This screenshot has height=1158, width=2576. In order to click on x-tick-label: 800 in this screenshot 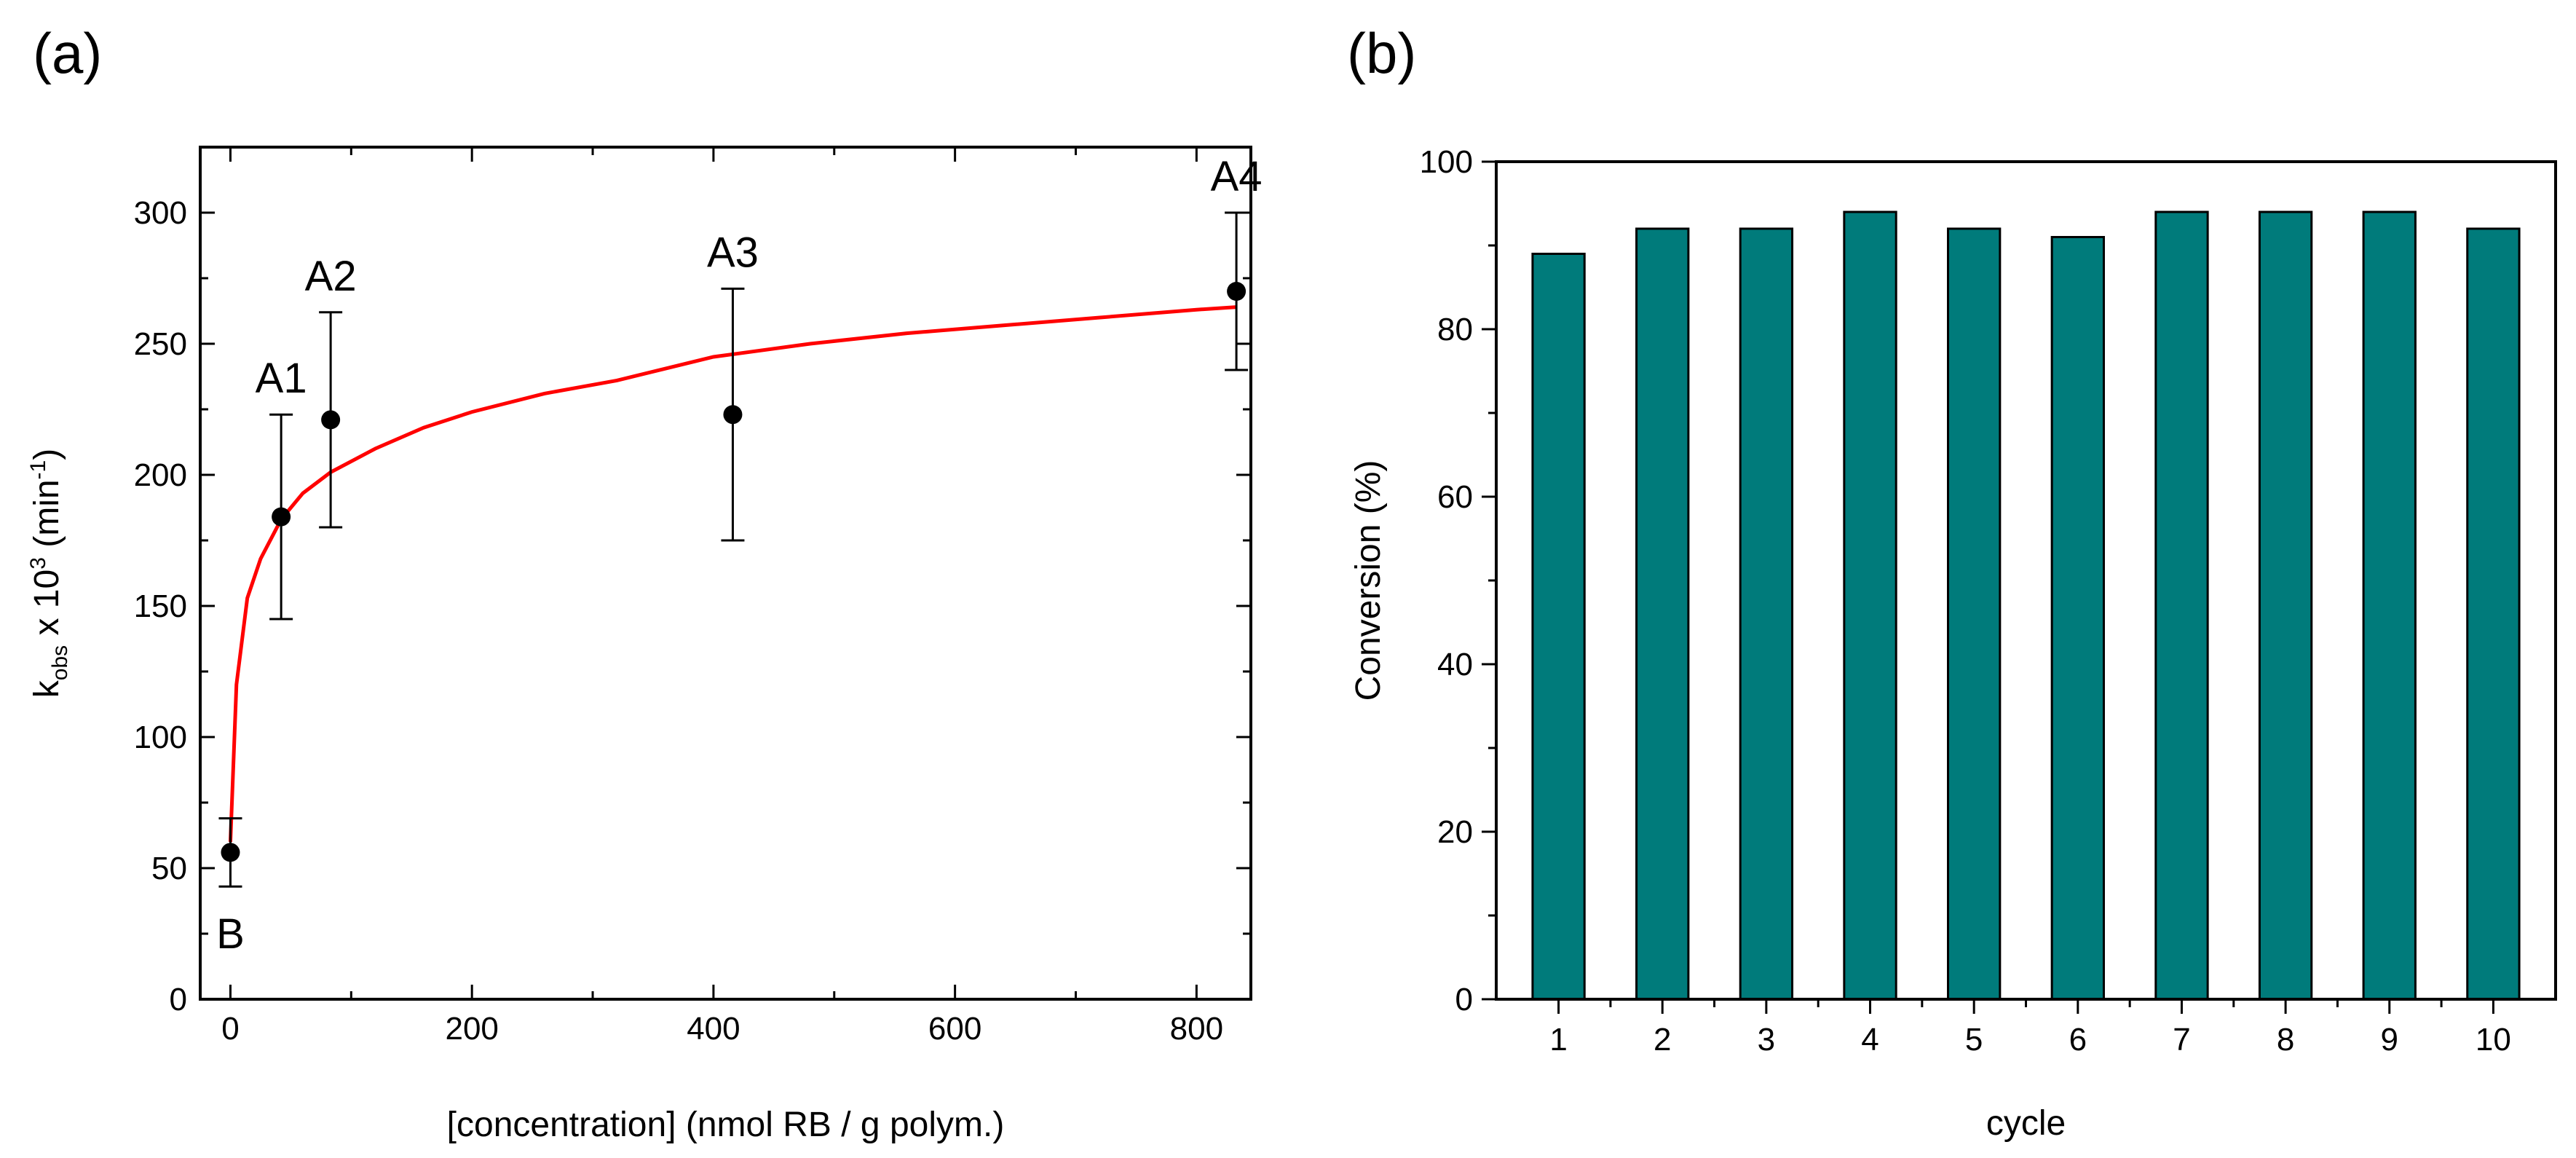, I will do `click(1196, 1029)`.